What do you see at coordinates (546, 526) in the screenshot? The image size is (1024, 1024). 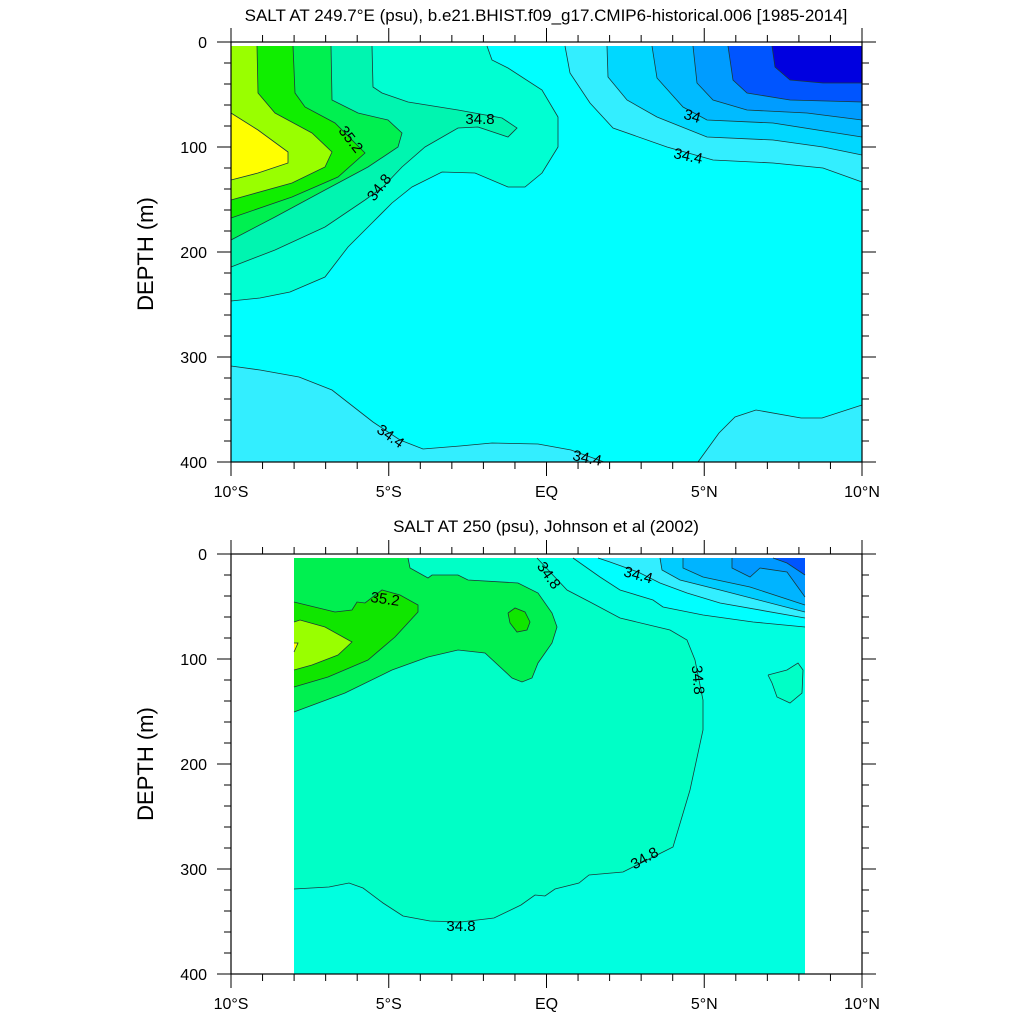 I see `bottom-panel-title: SALT AT 250 (psu), Johnson et al (2002)` at bounding box center [546, 526].